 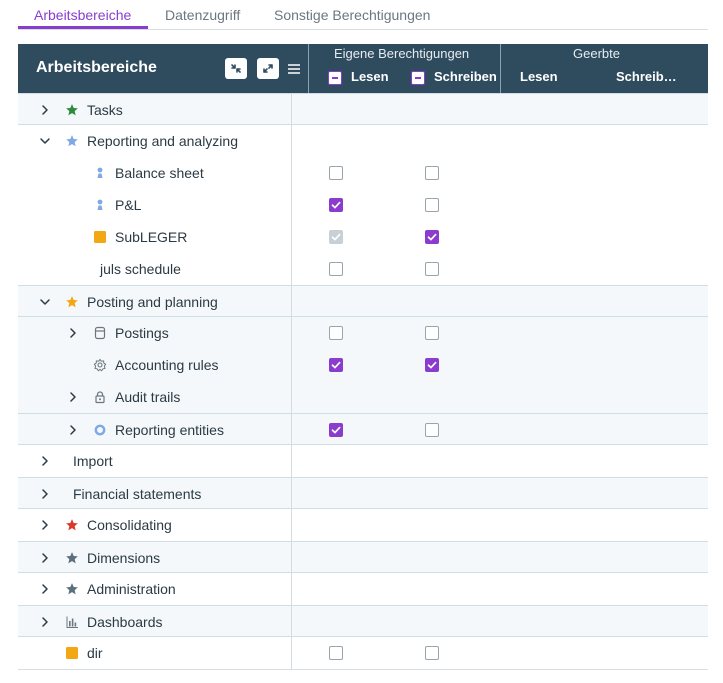 What do you see at coordinates (96, 67) in the screenshot?
I see `column-title-arbeitsbereiche: Arbeitsbereiche` at bounding box center [96, 67].